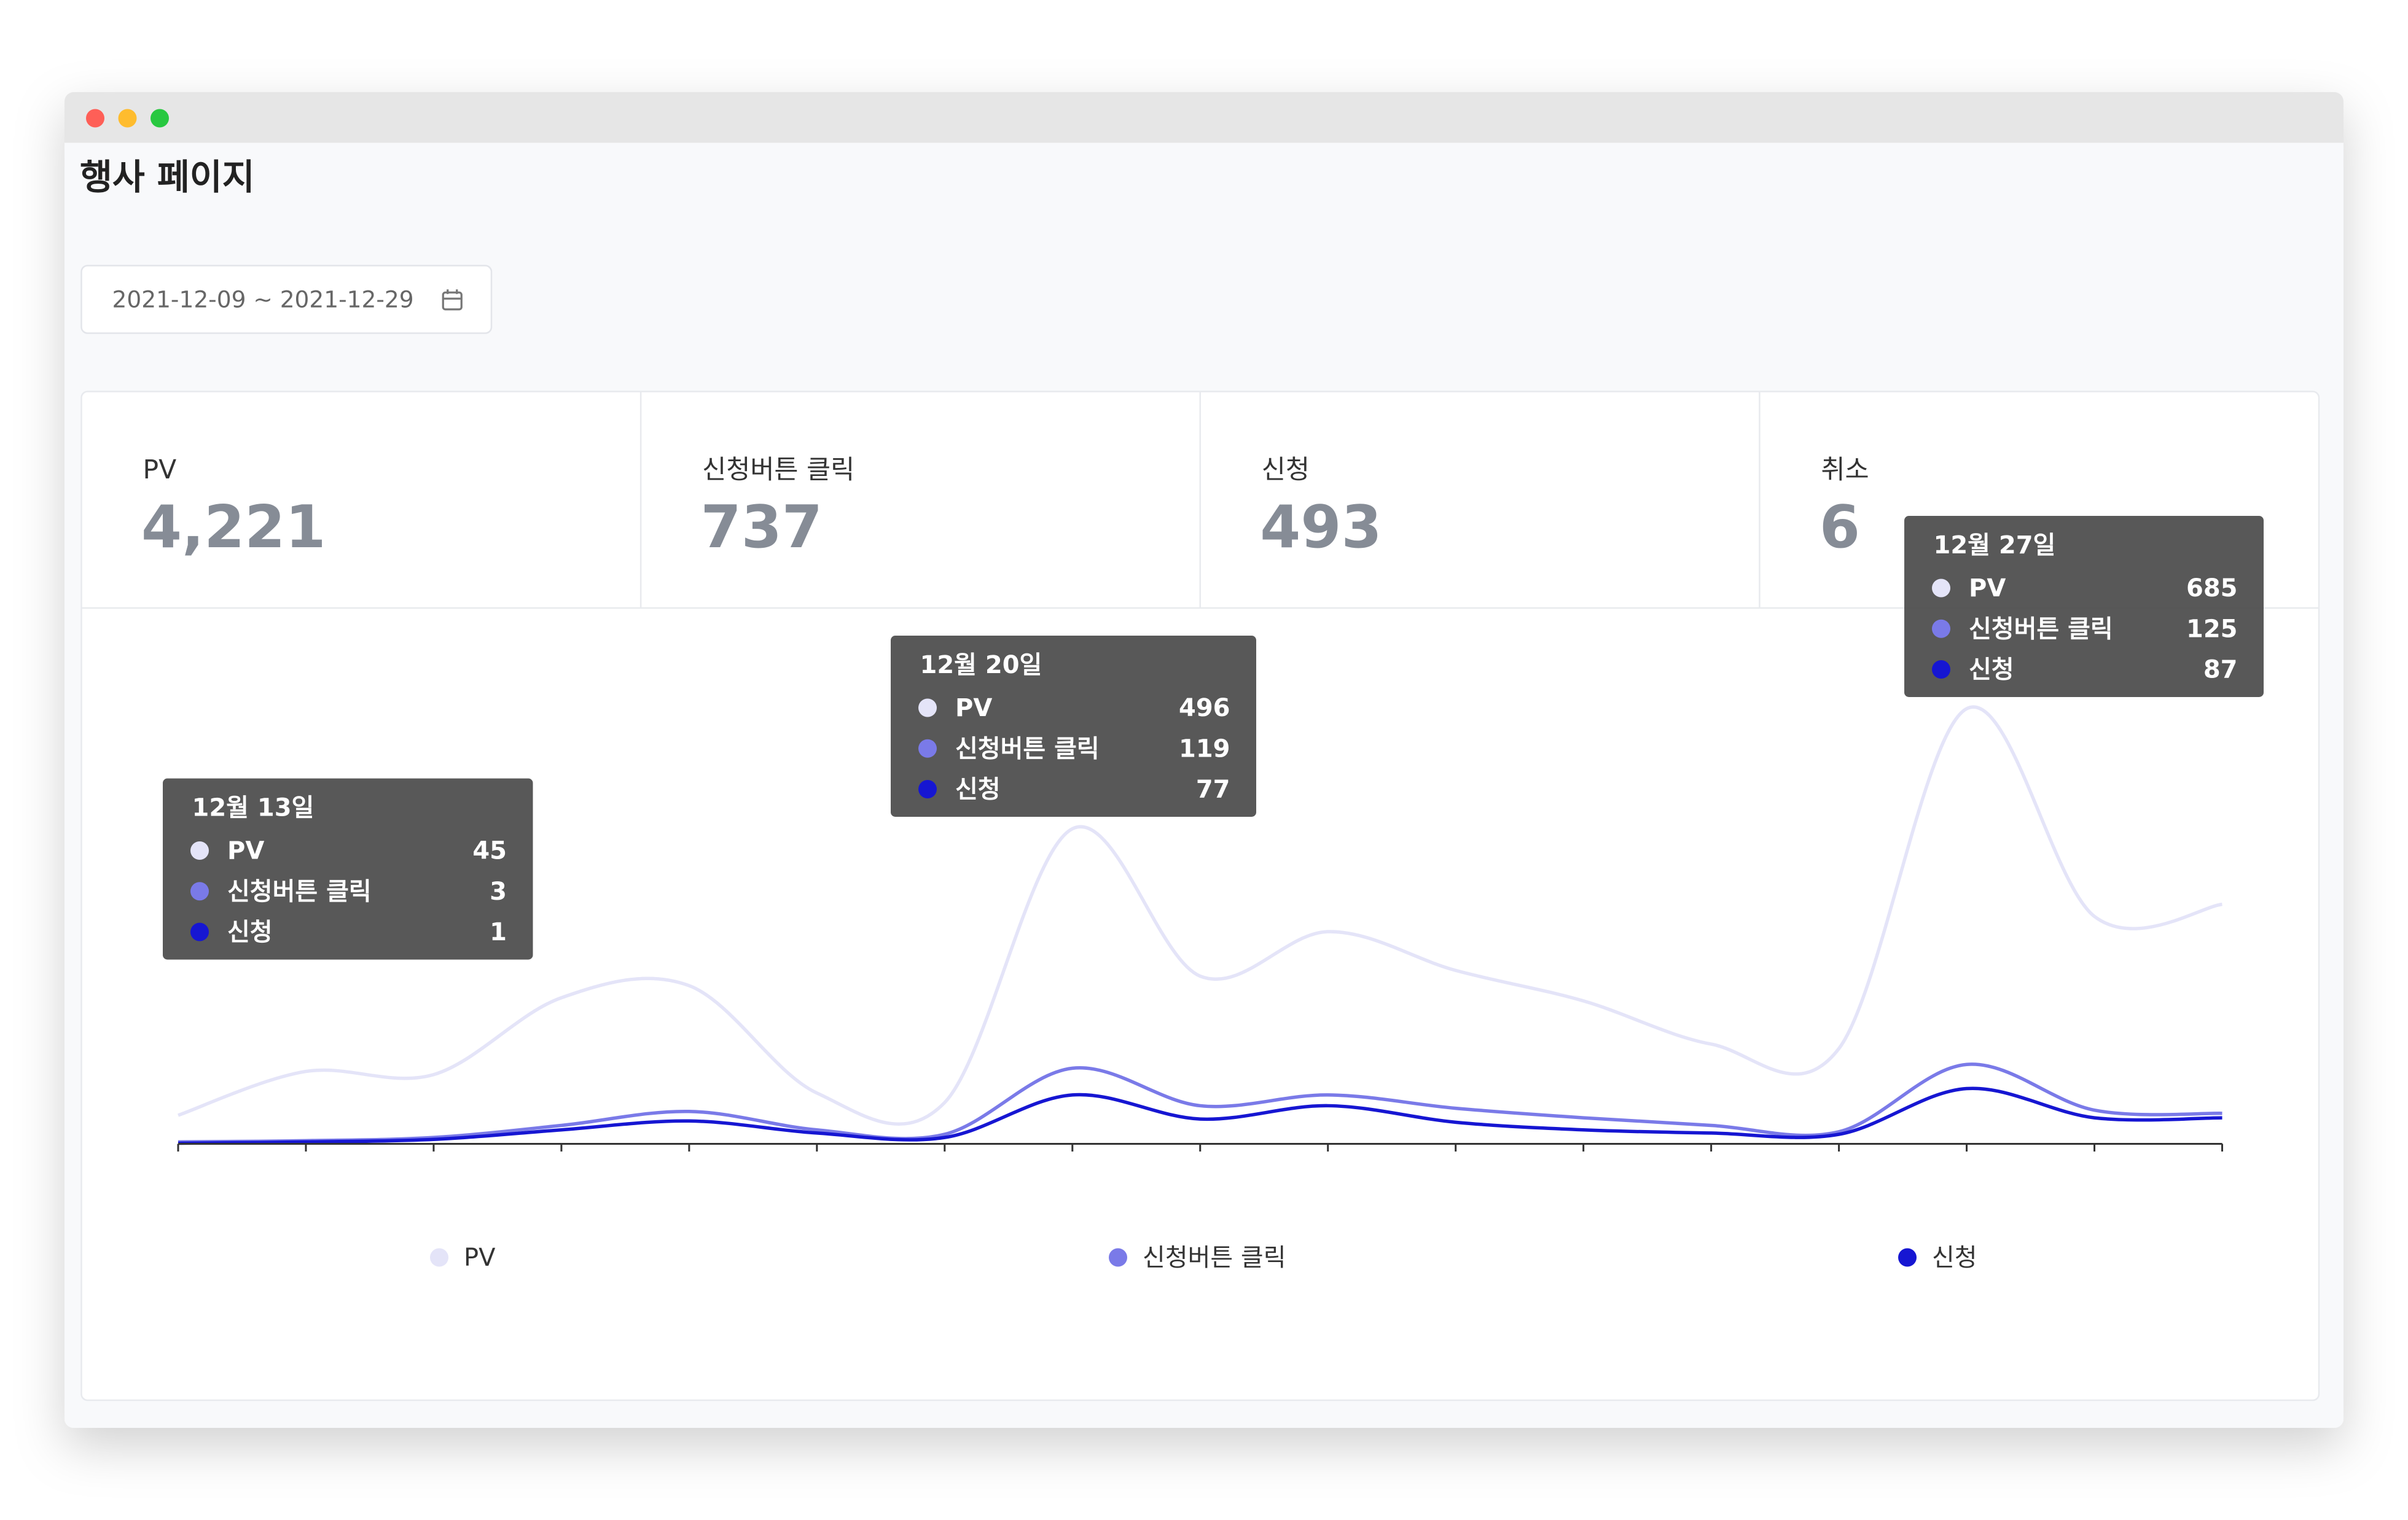  What do you see at coordinates (127, 118) in the screenshot?
I see `minimize-button` at bounding box center [127, 118].